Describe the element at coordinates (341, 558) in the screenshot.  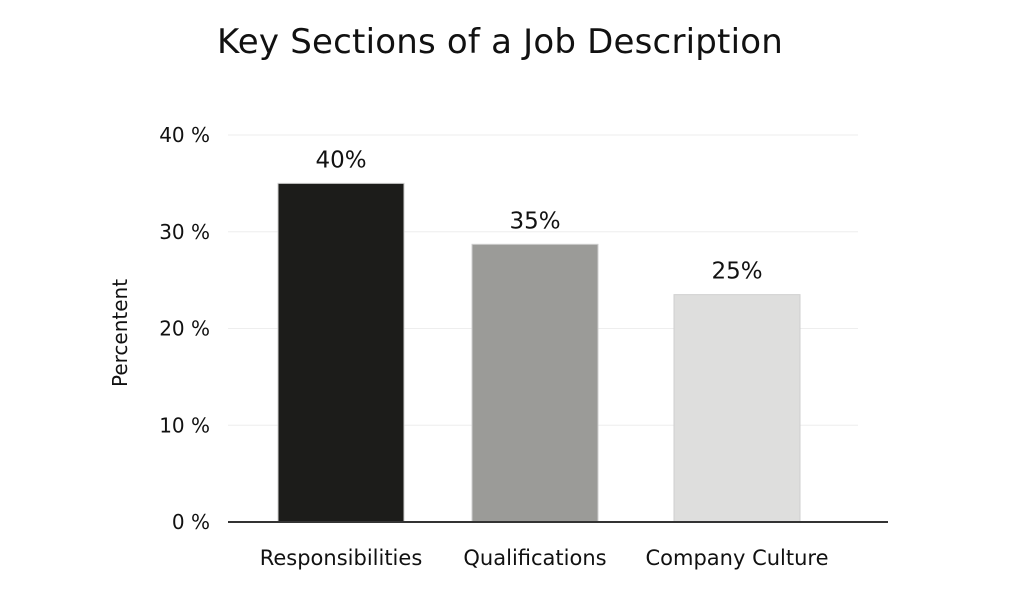
I see `x-tick-label: Responsibilities` at that location.